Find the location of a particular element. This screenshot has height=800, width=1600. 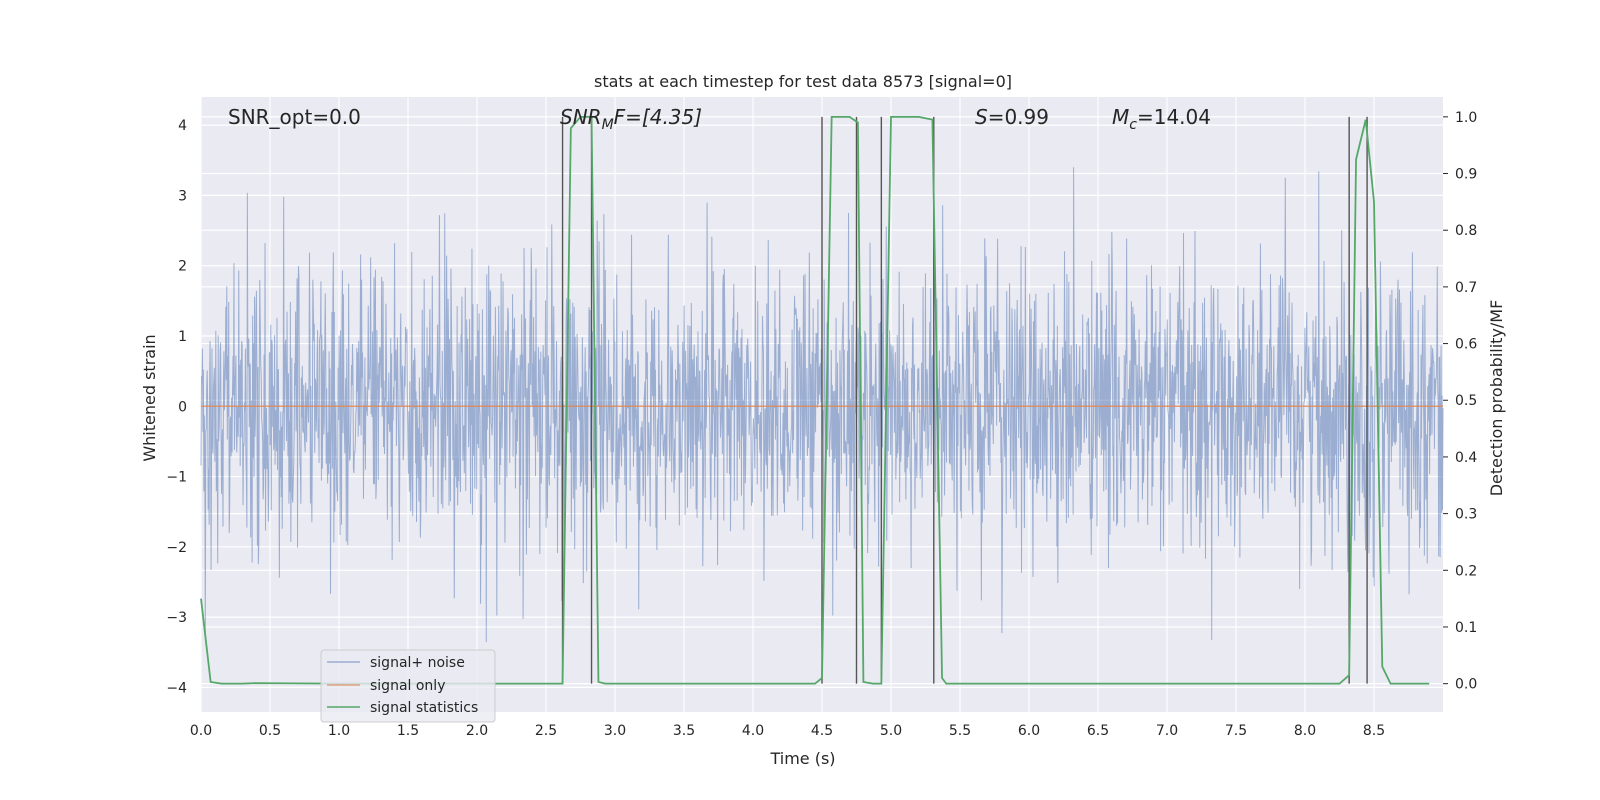

x-tick-label: 7.0 is located at coordinates (1167, 731).